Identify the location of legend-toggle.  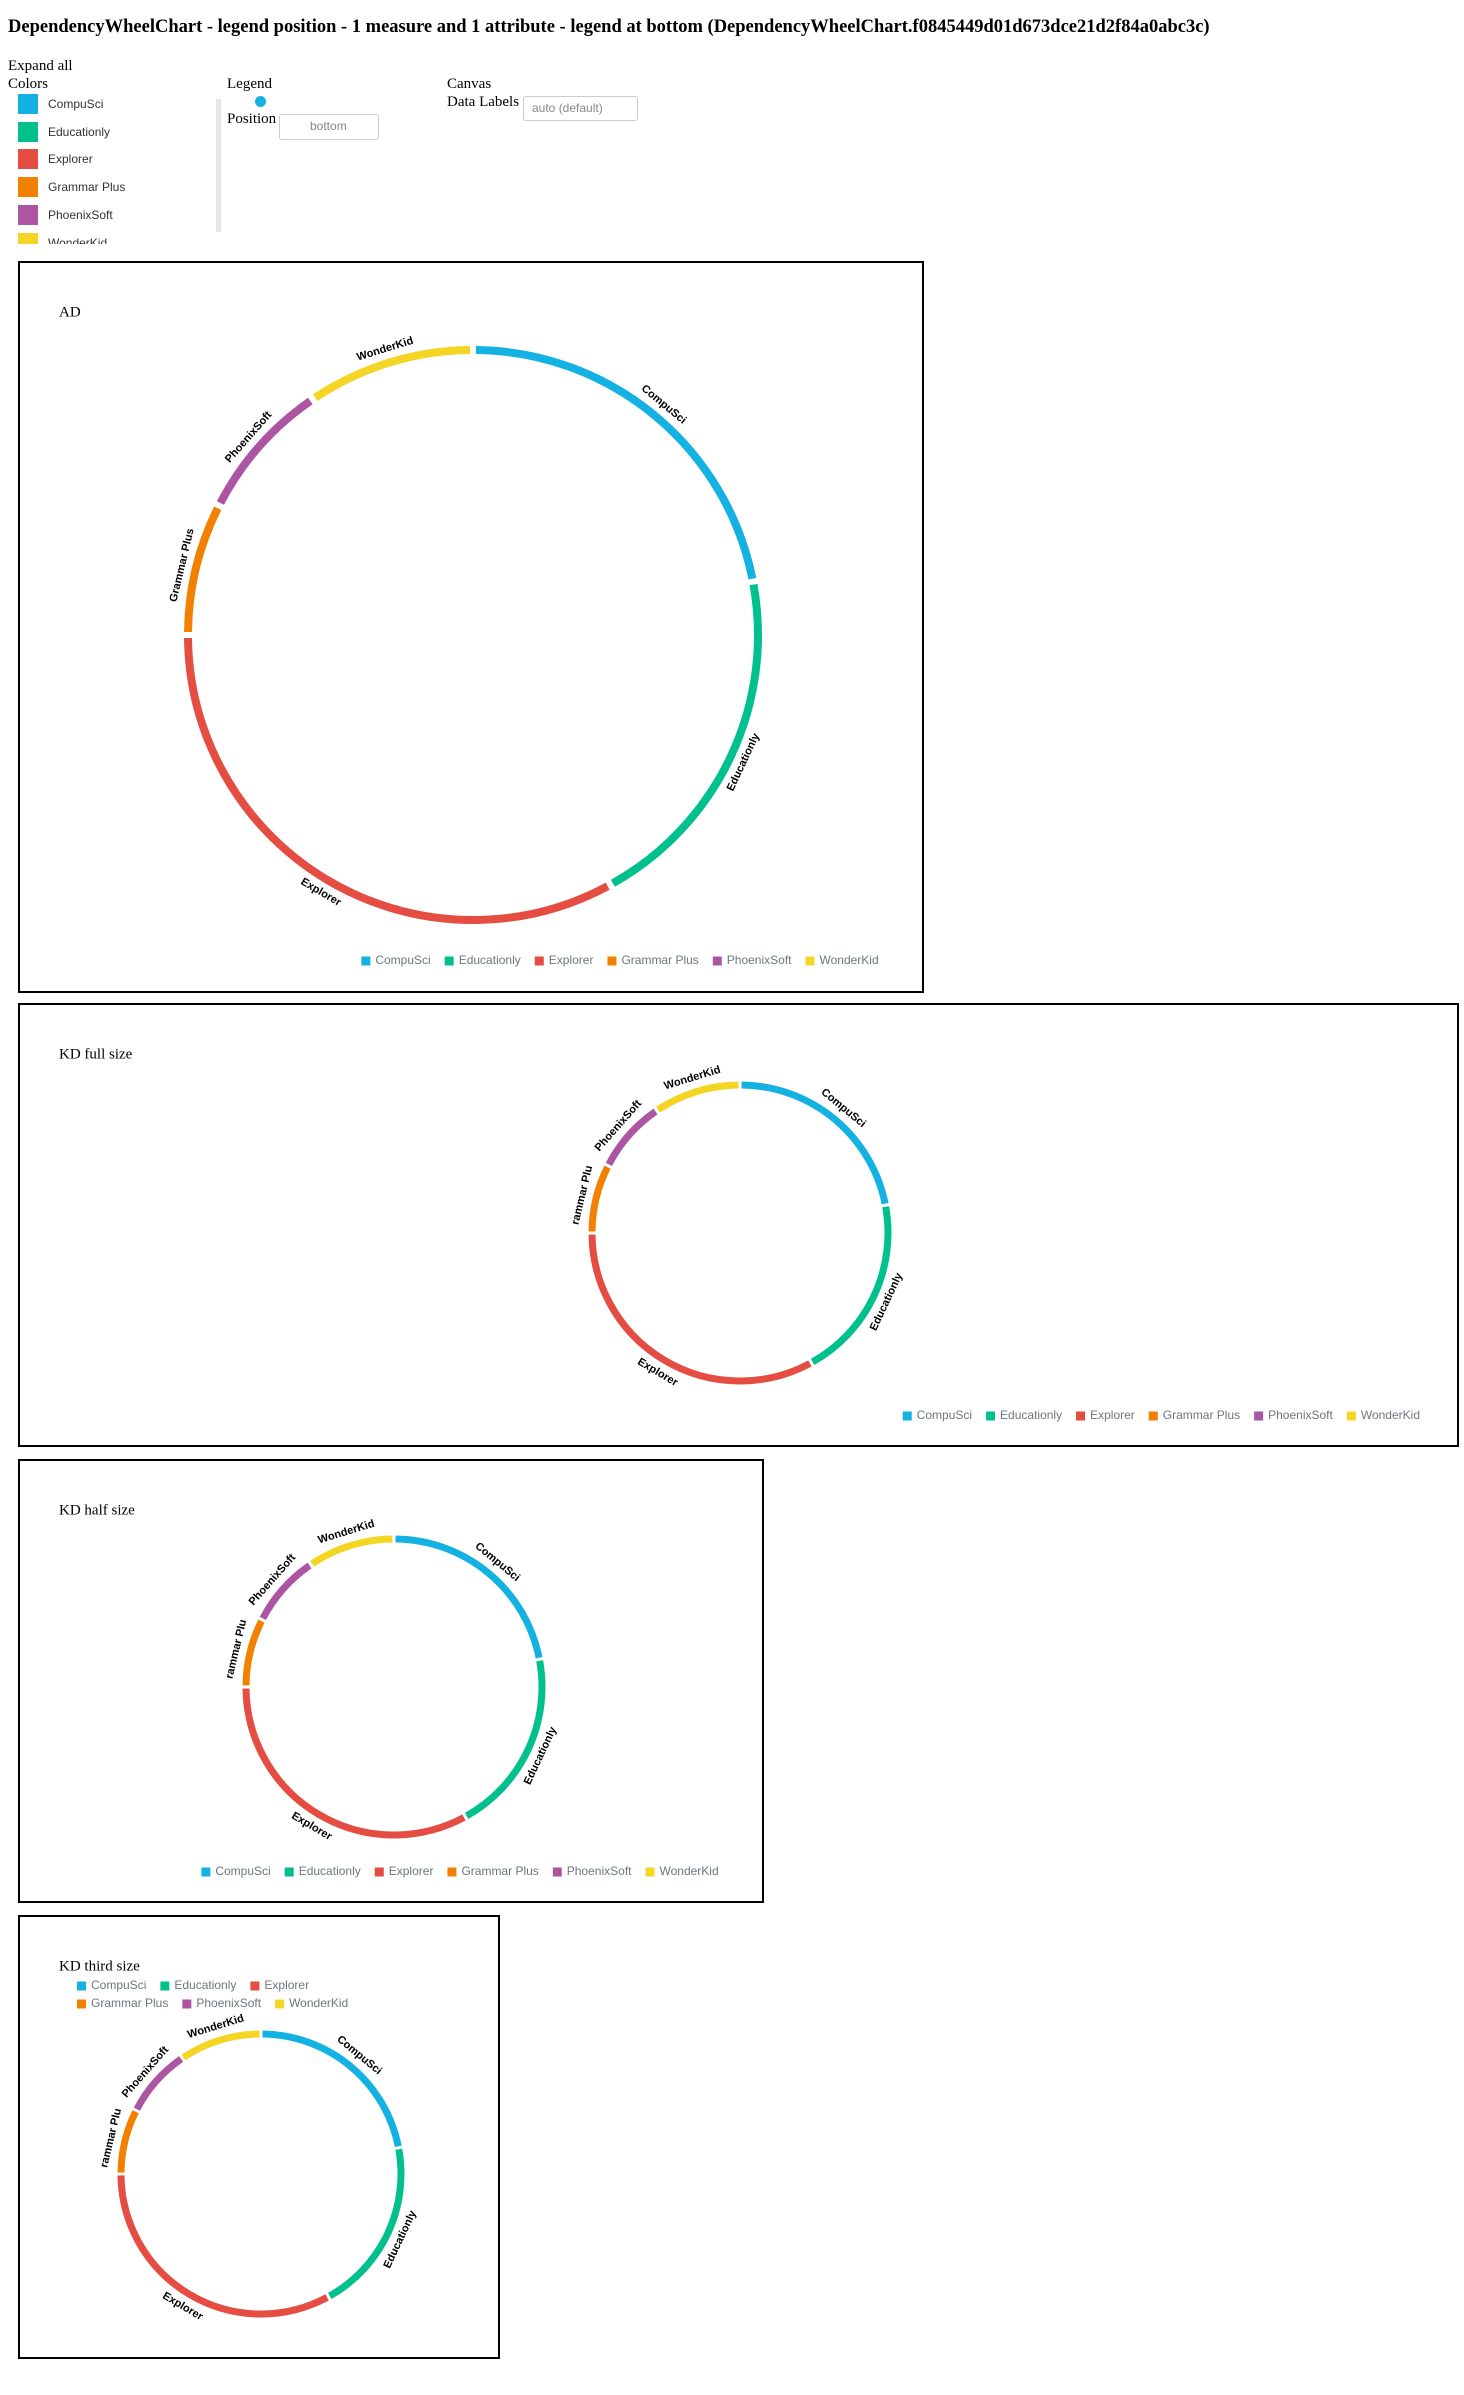
(255, 102).